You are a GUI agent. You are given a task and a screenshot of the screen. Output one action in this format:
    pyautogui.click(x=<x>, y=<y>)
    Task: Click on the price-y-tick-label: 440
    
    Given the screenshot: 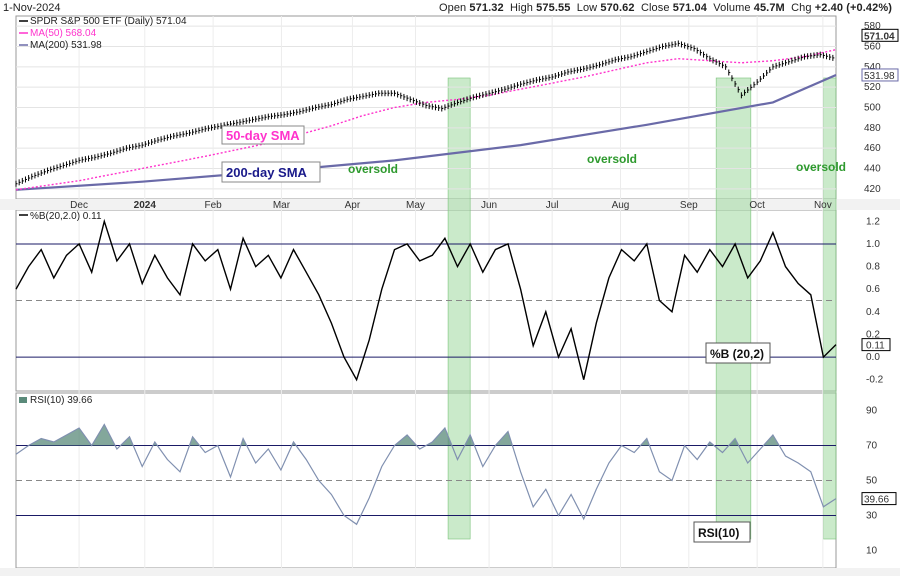 What is the action you would take?
    pyautogui.click(x=872, y=169)
    